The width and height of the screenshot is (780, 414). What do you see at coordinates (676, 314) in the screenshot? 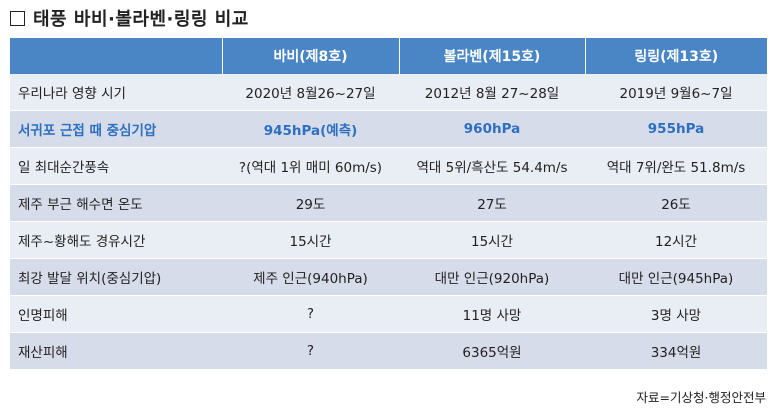
I see `table-cell: 3명 사망` at bounding box center [676, 314].